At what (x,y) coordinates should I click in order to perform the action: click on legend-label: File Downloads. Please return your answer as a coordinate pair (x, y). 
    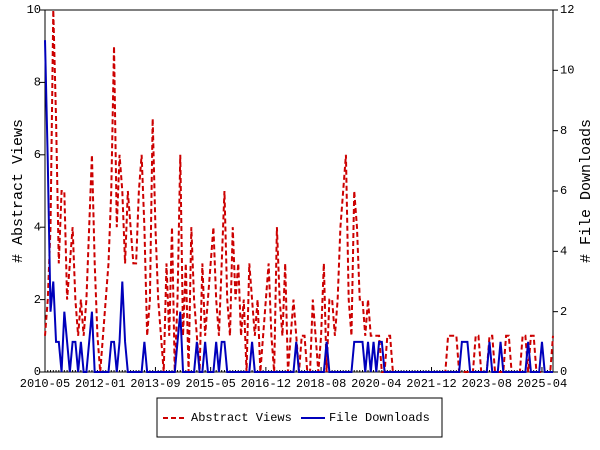
    Looking at the image, I should click on (379, 418).